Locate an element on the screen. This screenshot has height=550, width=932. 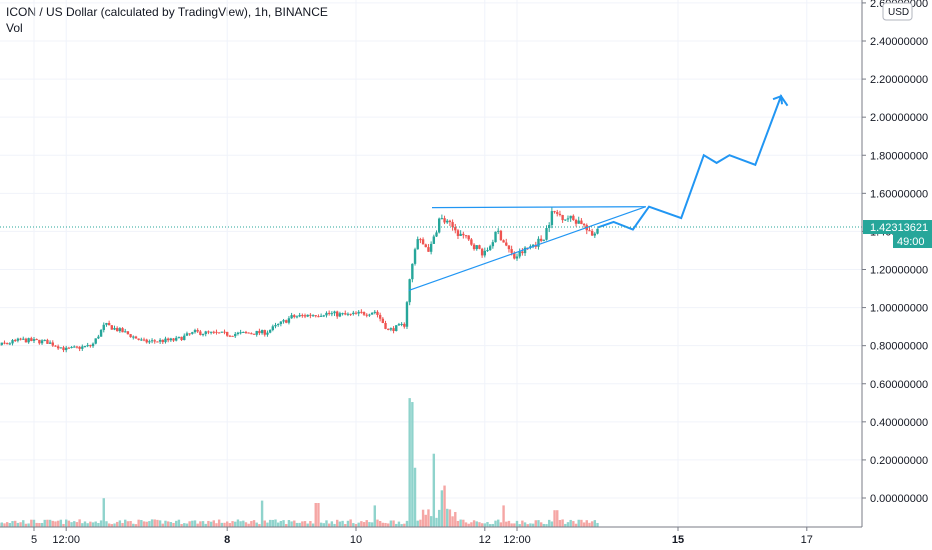
projection-path is located at coordinates (693, 162).